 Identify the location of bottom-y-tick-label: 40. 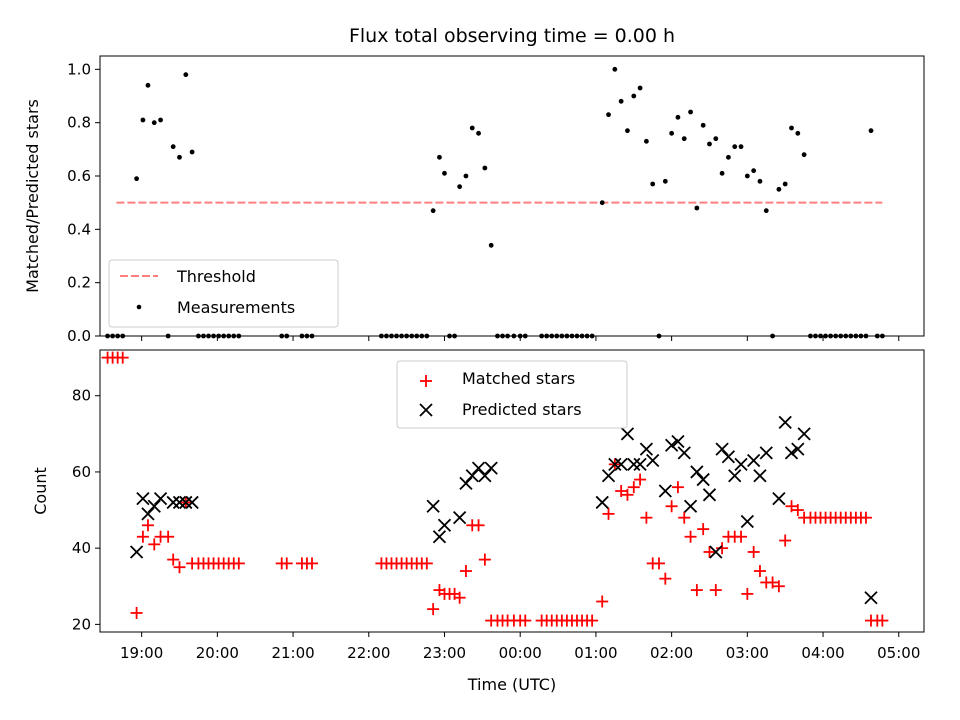
(81, 548).